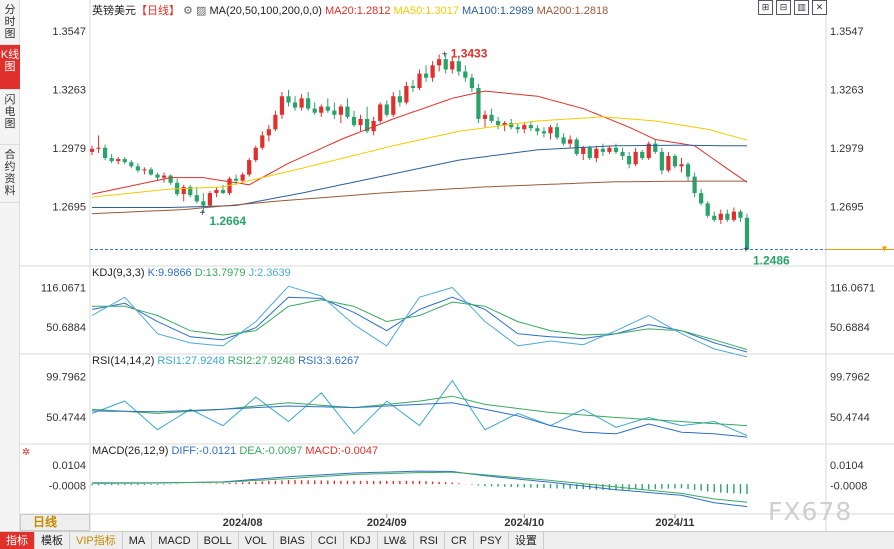  Describe the element at coordinates (499, 11) in the screenshot. I see `ma-legend-ma100: MA100:1.2989` at that location.